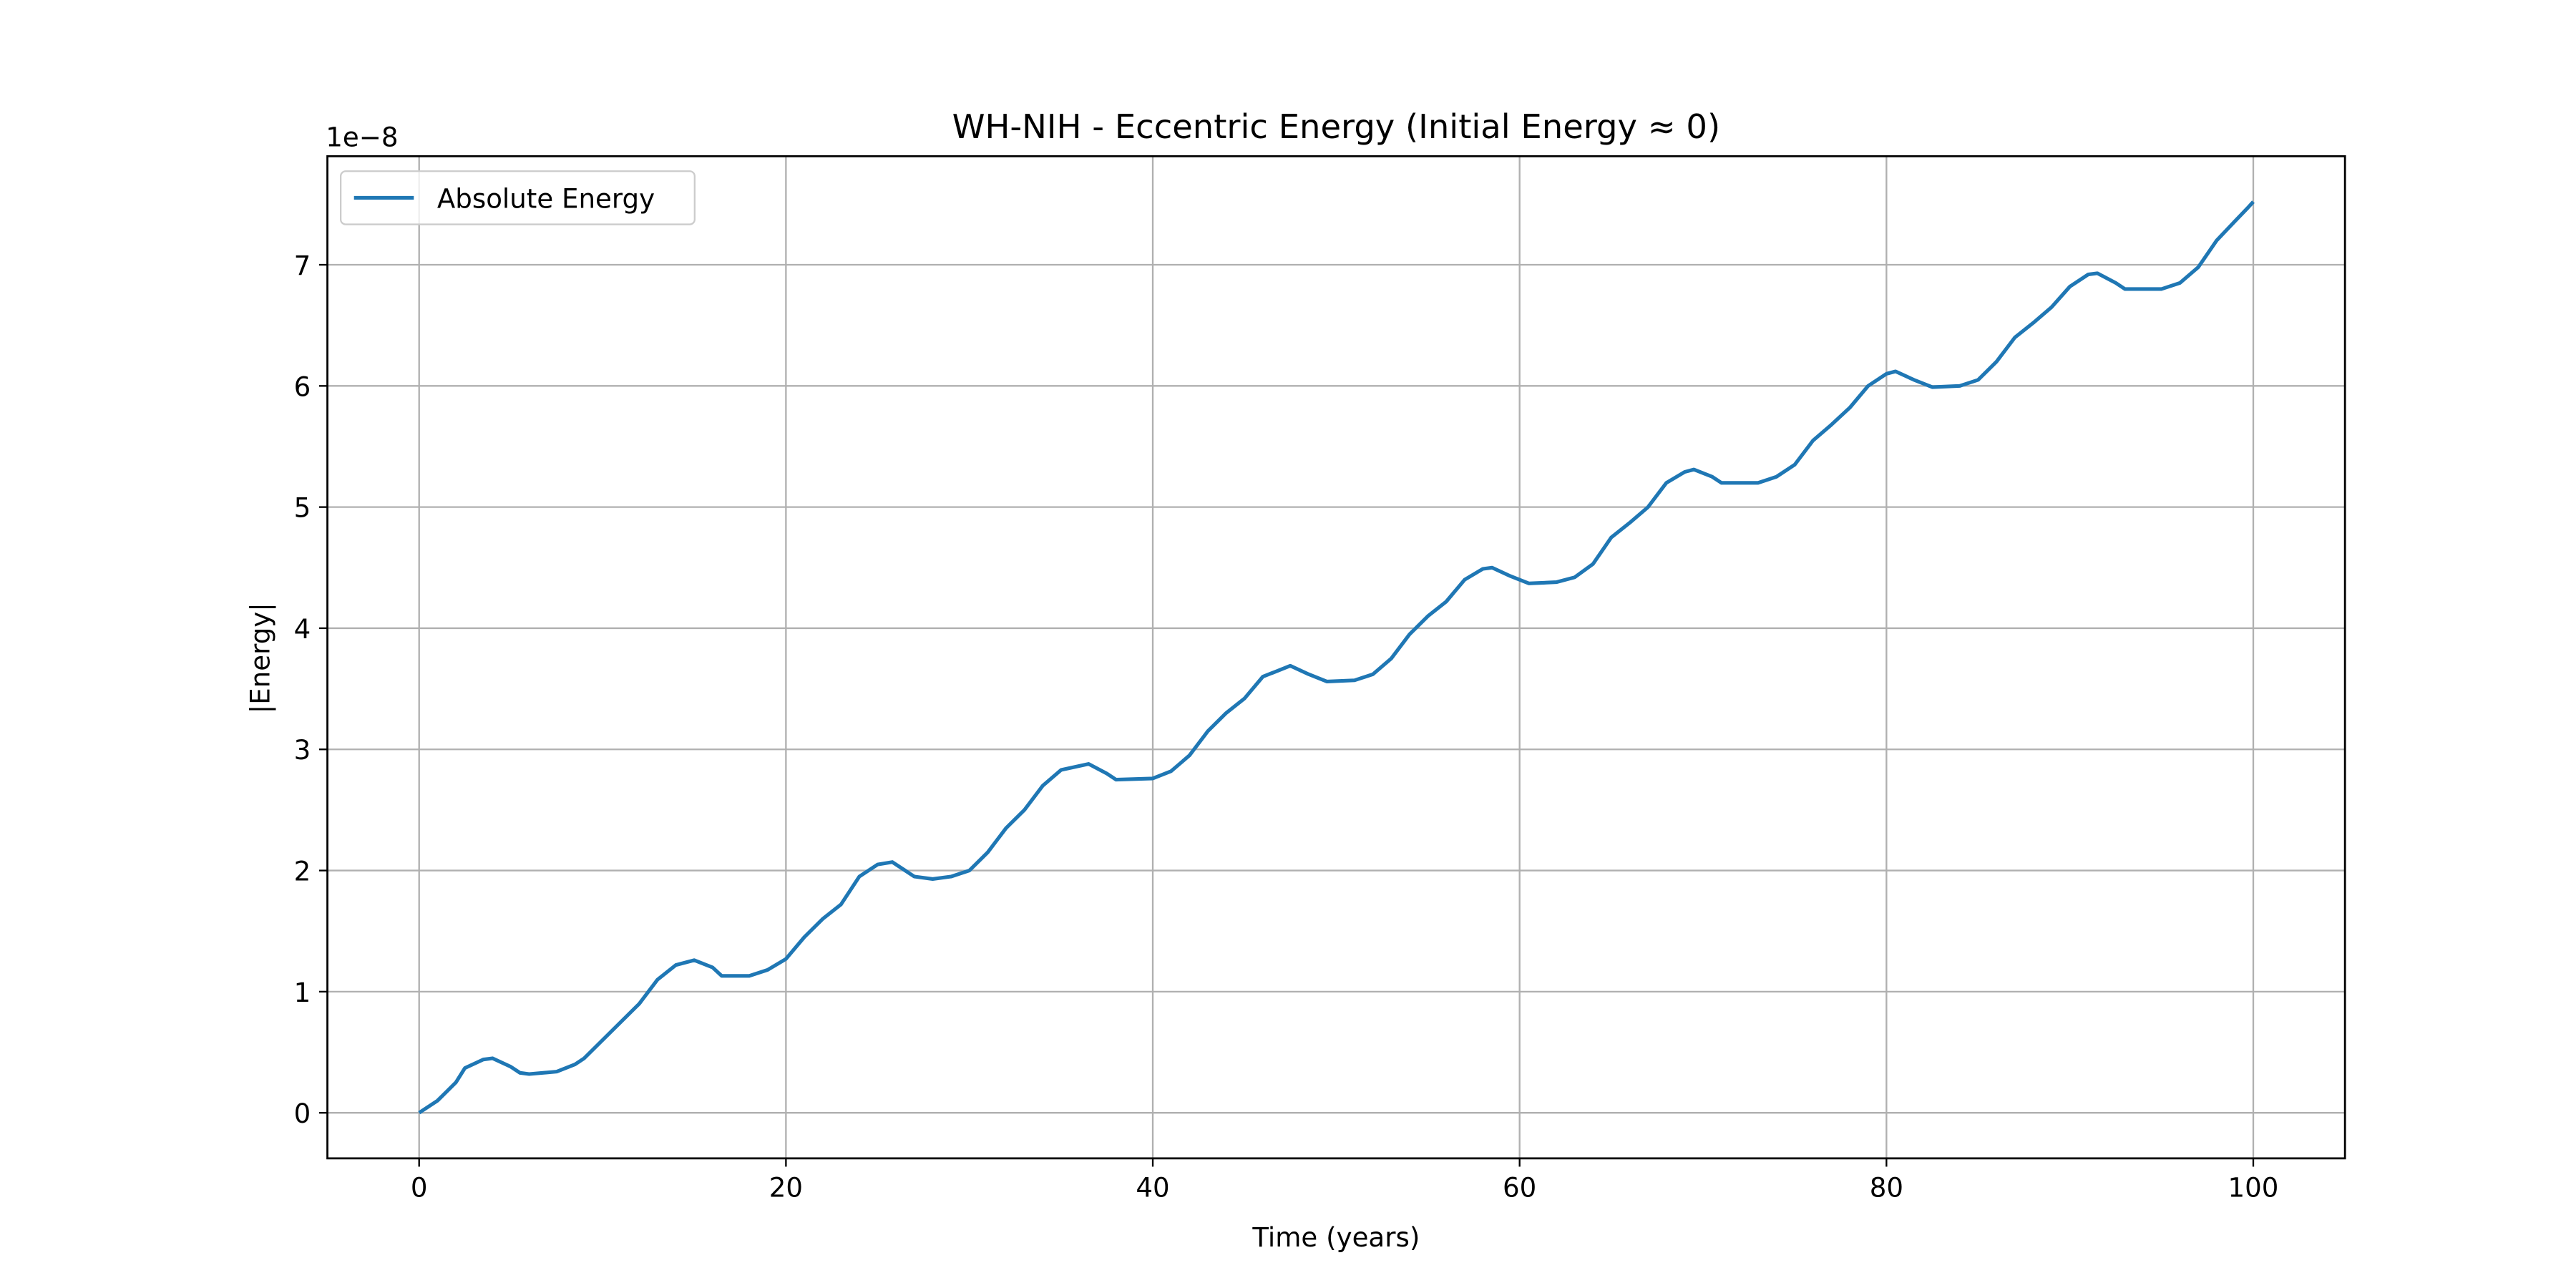 The image size is (2576, 1288). What do you see at coordinates (302, 386) in the screenshot?
I see `y-tick-label: 6` at bounding box center [302, 386].